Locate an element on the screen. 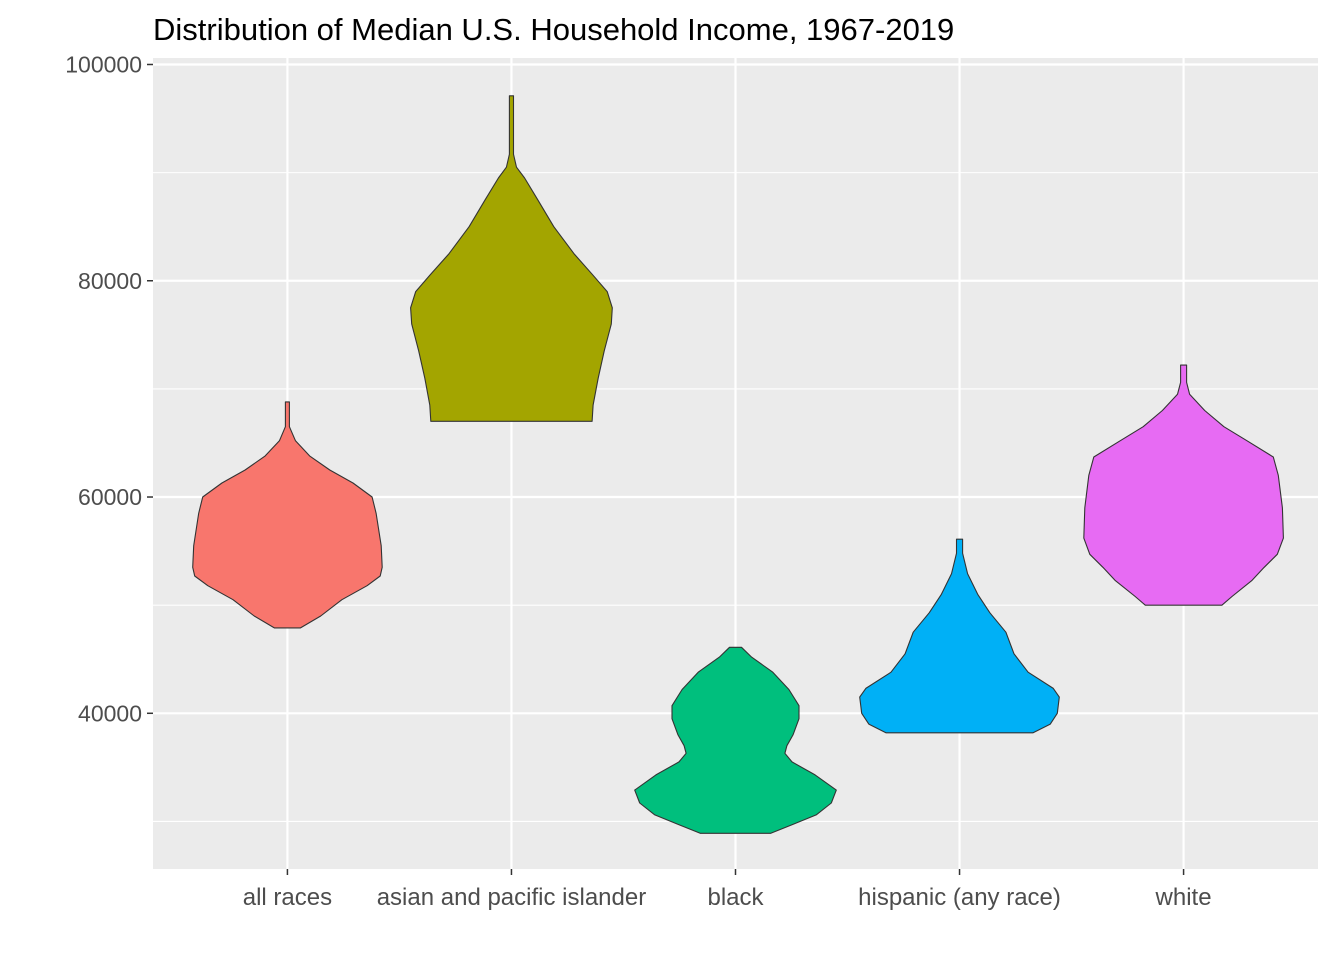 The height and width of the screenshot is (960, 1344). y-tick-label: 60000 is located at coordinates (110, 497).